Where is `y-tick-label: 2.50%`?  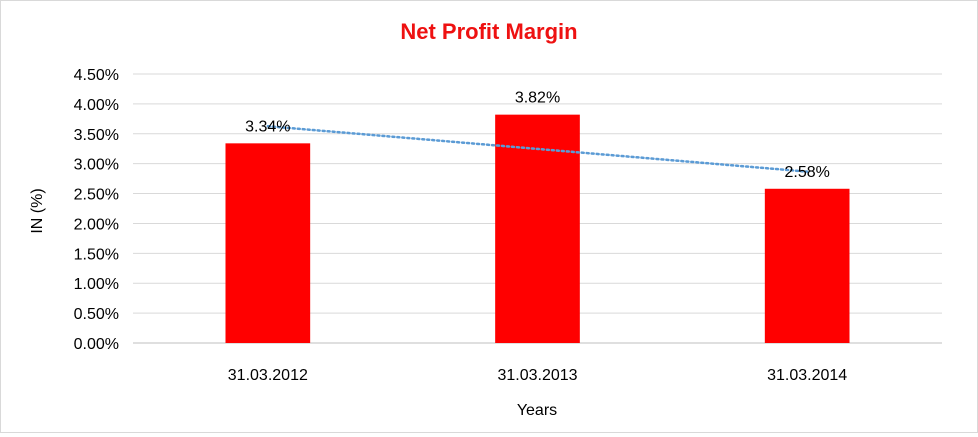 y-tick-label: 2.50% is located at coordinates (96, 195).